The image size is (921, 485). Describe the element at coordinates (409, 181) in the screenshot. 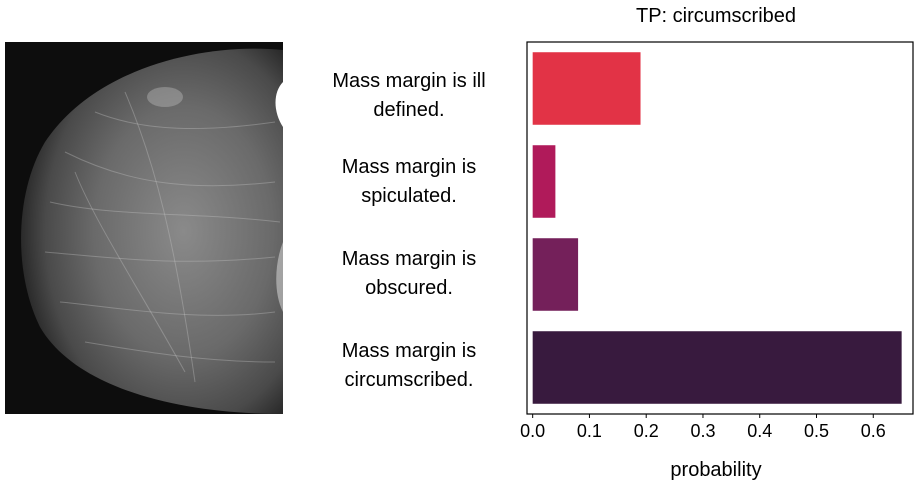

I see `category-label-1: Mass margin is spiculated.` at that location.